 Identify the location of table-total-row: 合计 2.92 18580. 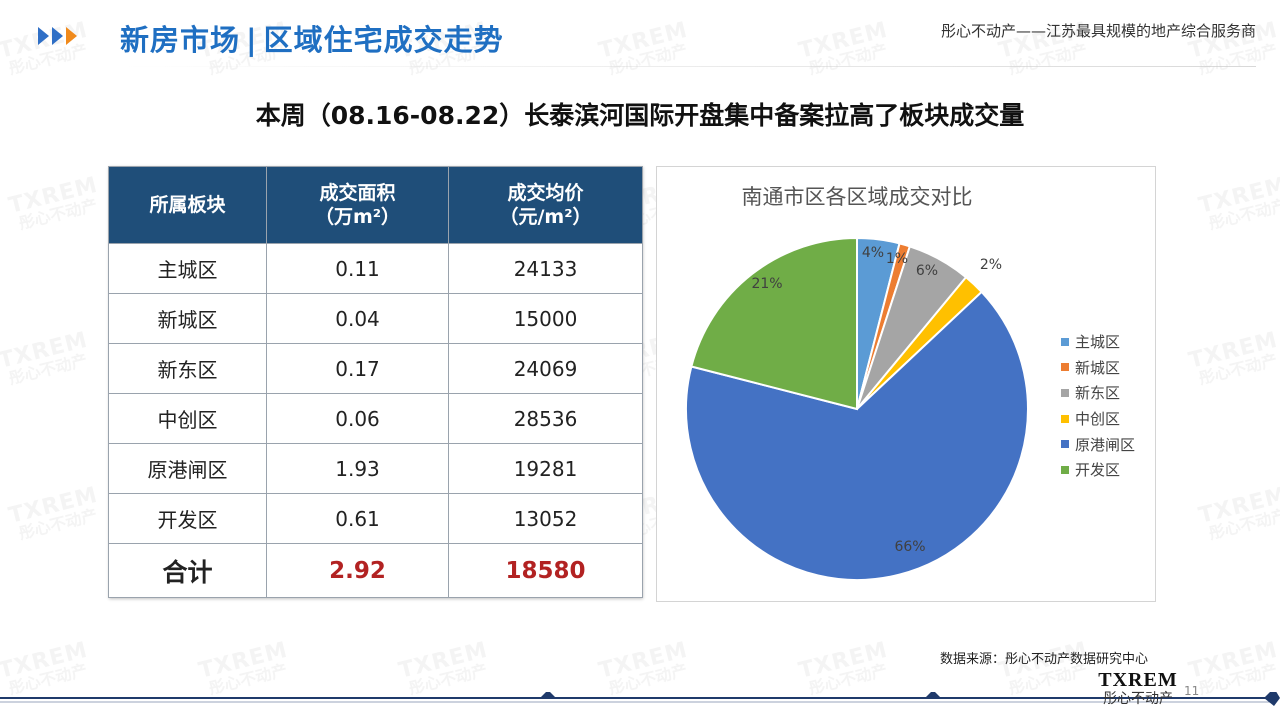
(375, 570).